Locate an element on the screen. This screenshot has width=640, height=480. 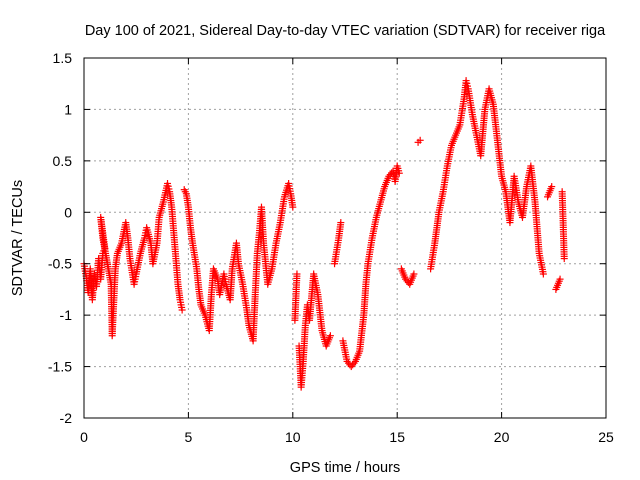
x-tick-label: 10 is located at coordinates (293, 437).